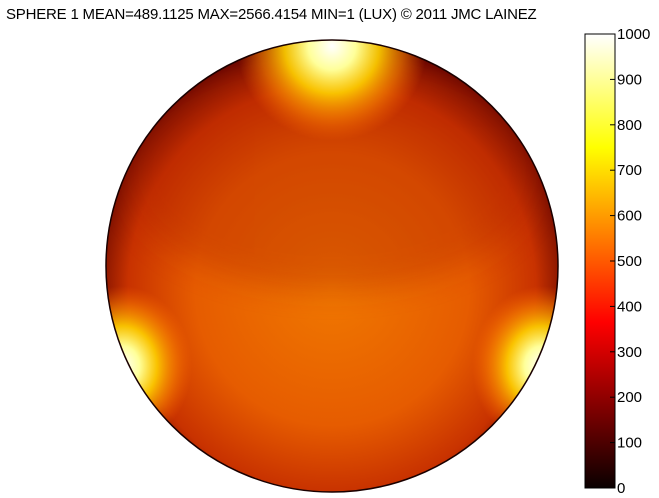 The height and width of the screenshot is (498, 659). What do you see at coordinates (629, 306) in the screenshot?
I see `colorbar-tick-label: 400` at bounding box center [629, 306].